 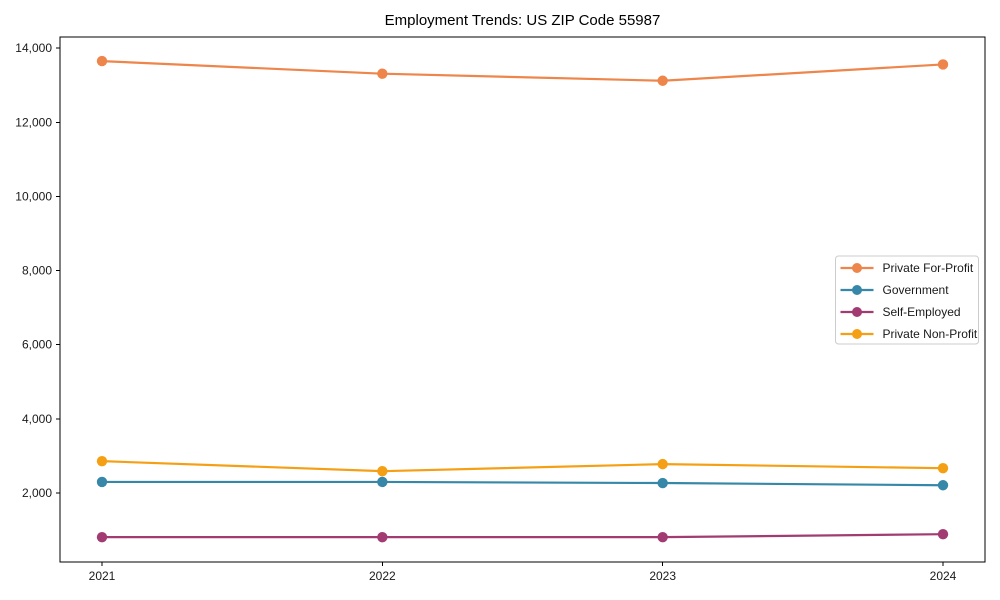 What do you see at coordinates (943, 485) in the screenshot?
I see `data-point-government-2024` at bounding box center [943, 485].